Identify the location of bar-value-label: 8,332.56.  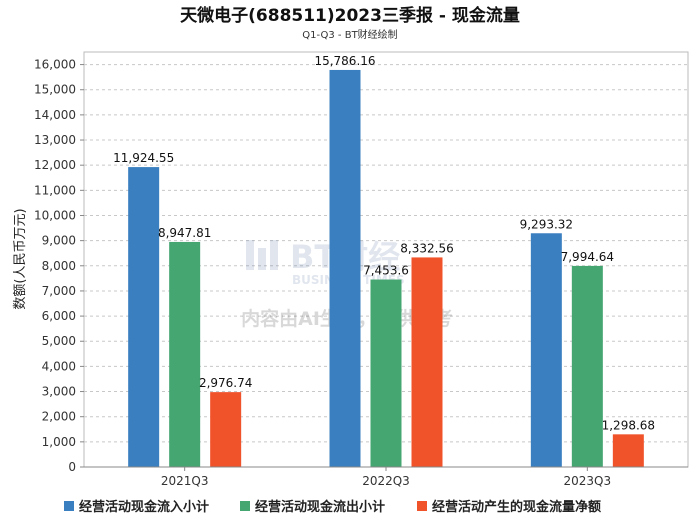
(426, 248).